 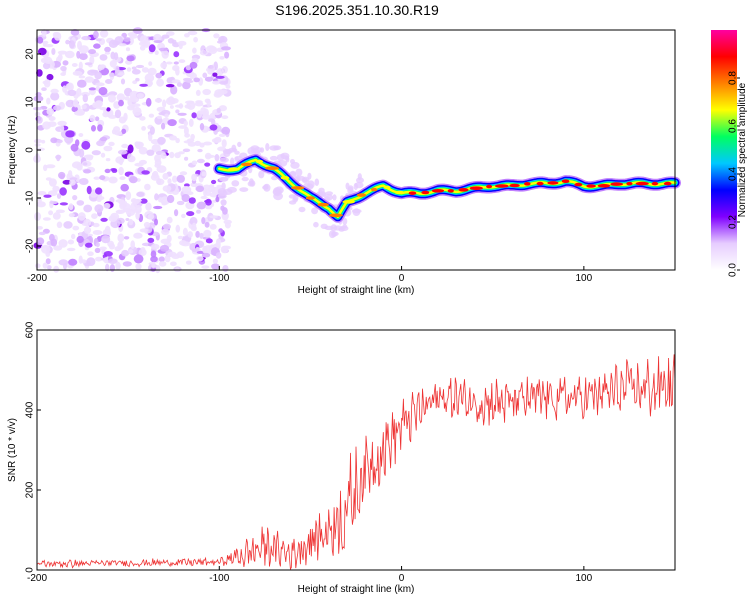 What do you see at coordinates (733, 78) in the screenshot?
I see `colorbar-tick-label: 0.8` at bounding box center [733, 78].